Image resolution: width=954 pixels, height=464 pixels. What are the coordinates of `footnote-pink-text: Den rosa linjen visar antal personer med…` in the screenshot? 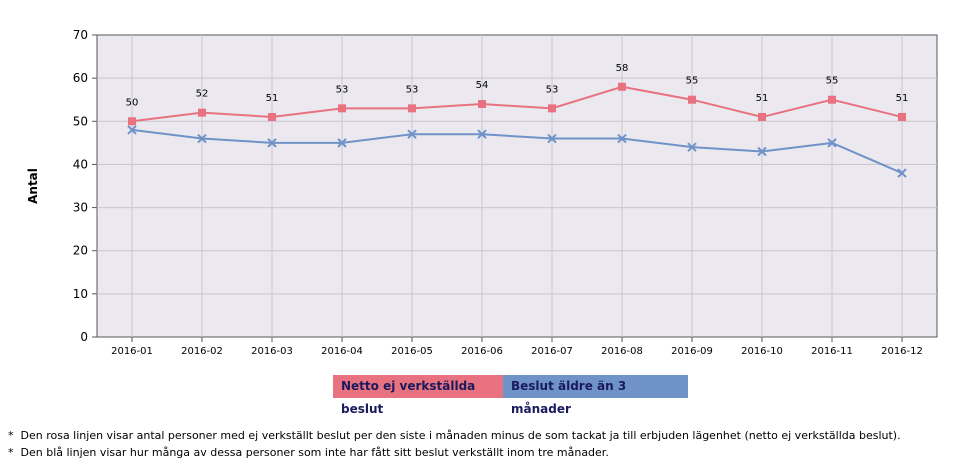 It's located at (460, 435).